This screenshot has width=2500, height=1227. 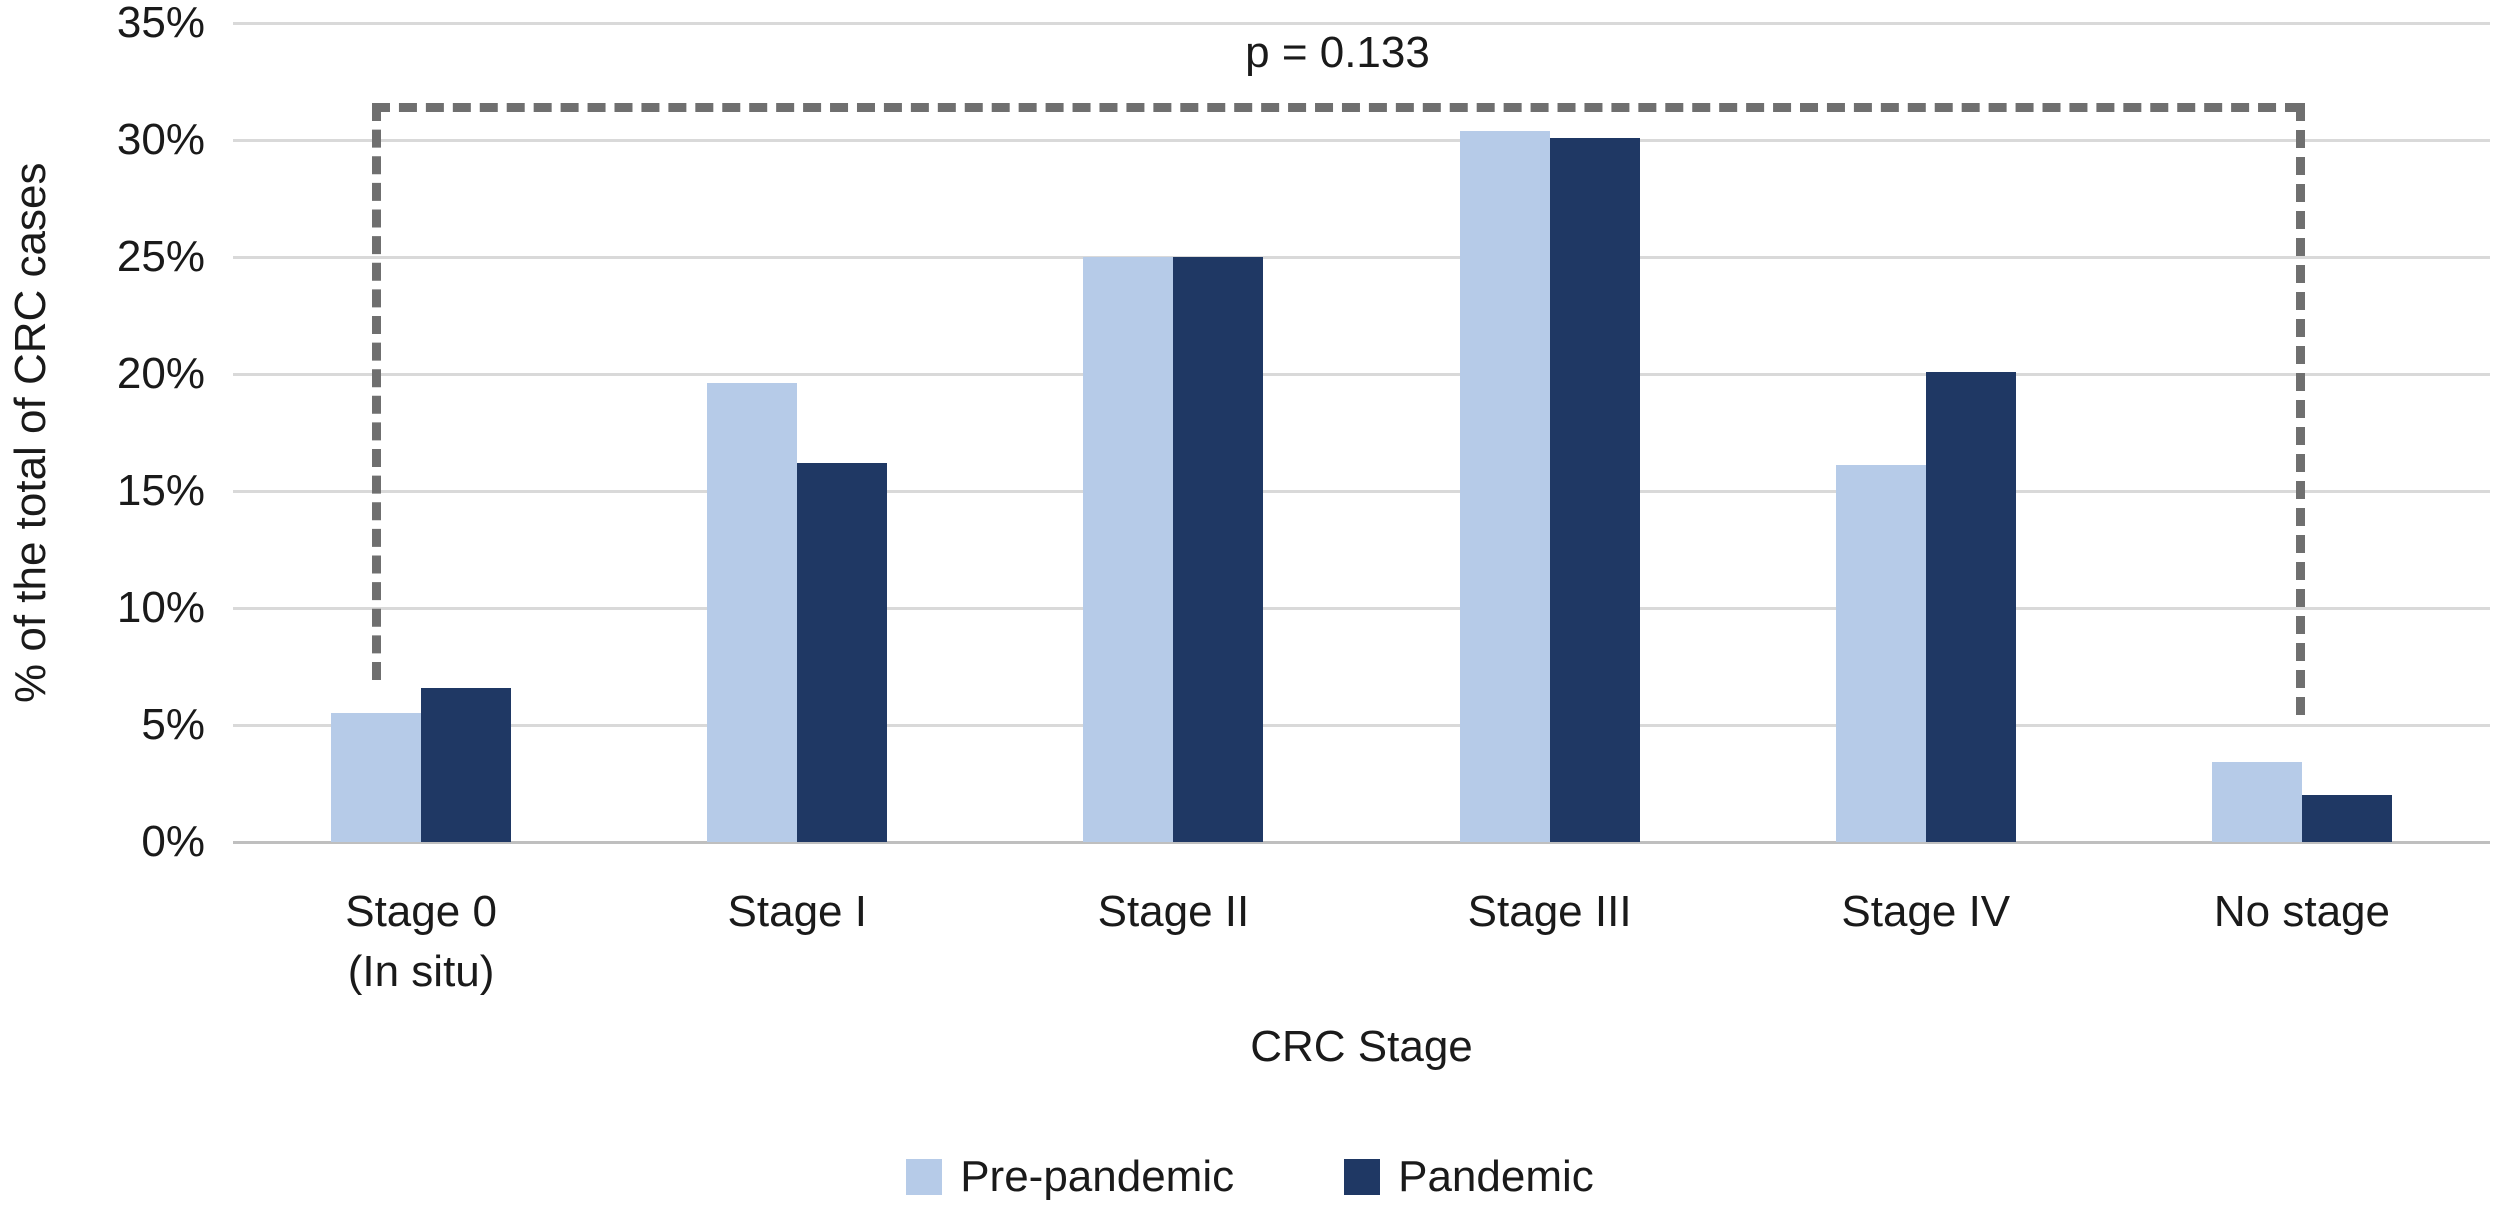 What do you see at coordinates (160, 490) in the screenshot?
I see `y-tick-label: 15%` at bounding box center [160, 490].